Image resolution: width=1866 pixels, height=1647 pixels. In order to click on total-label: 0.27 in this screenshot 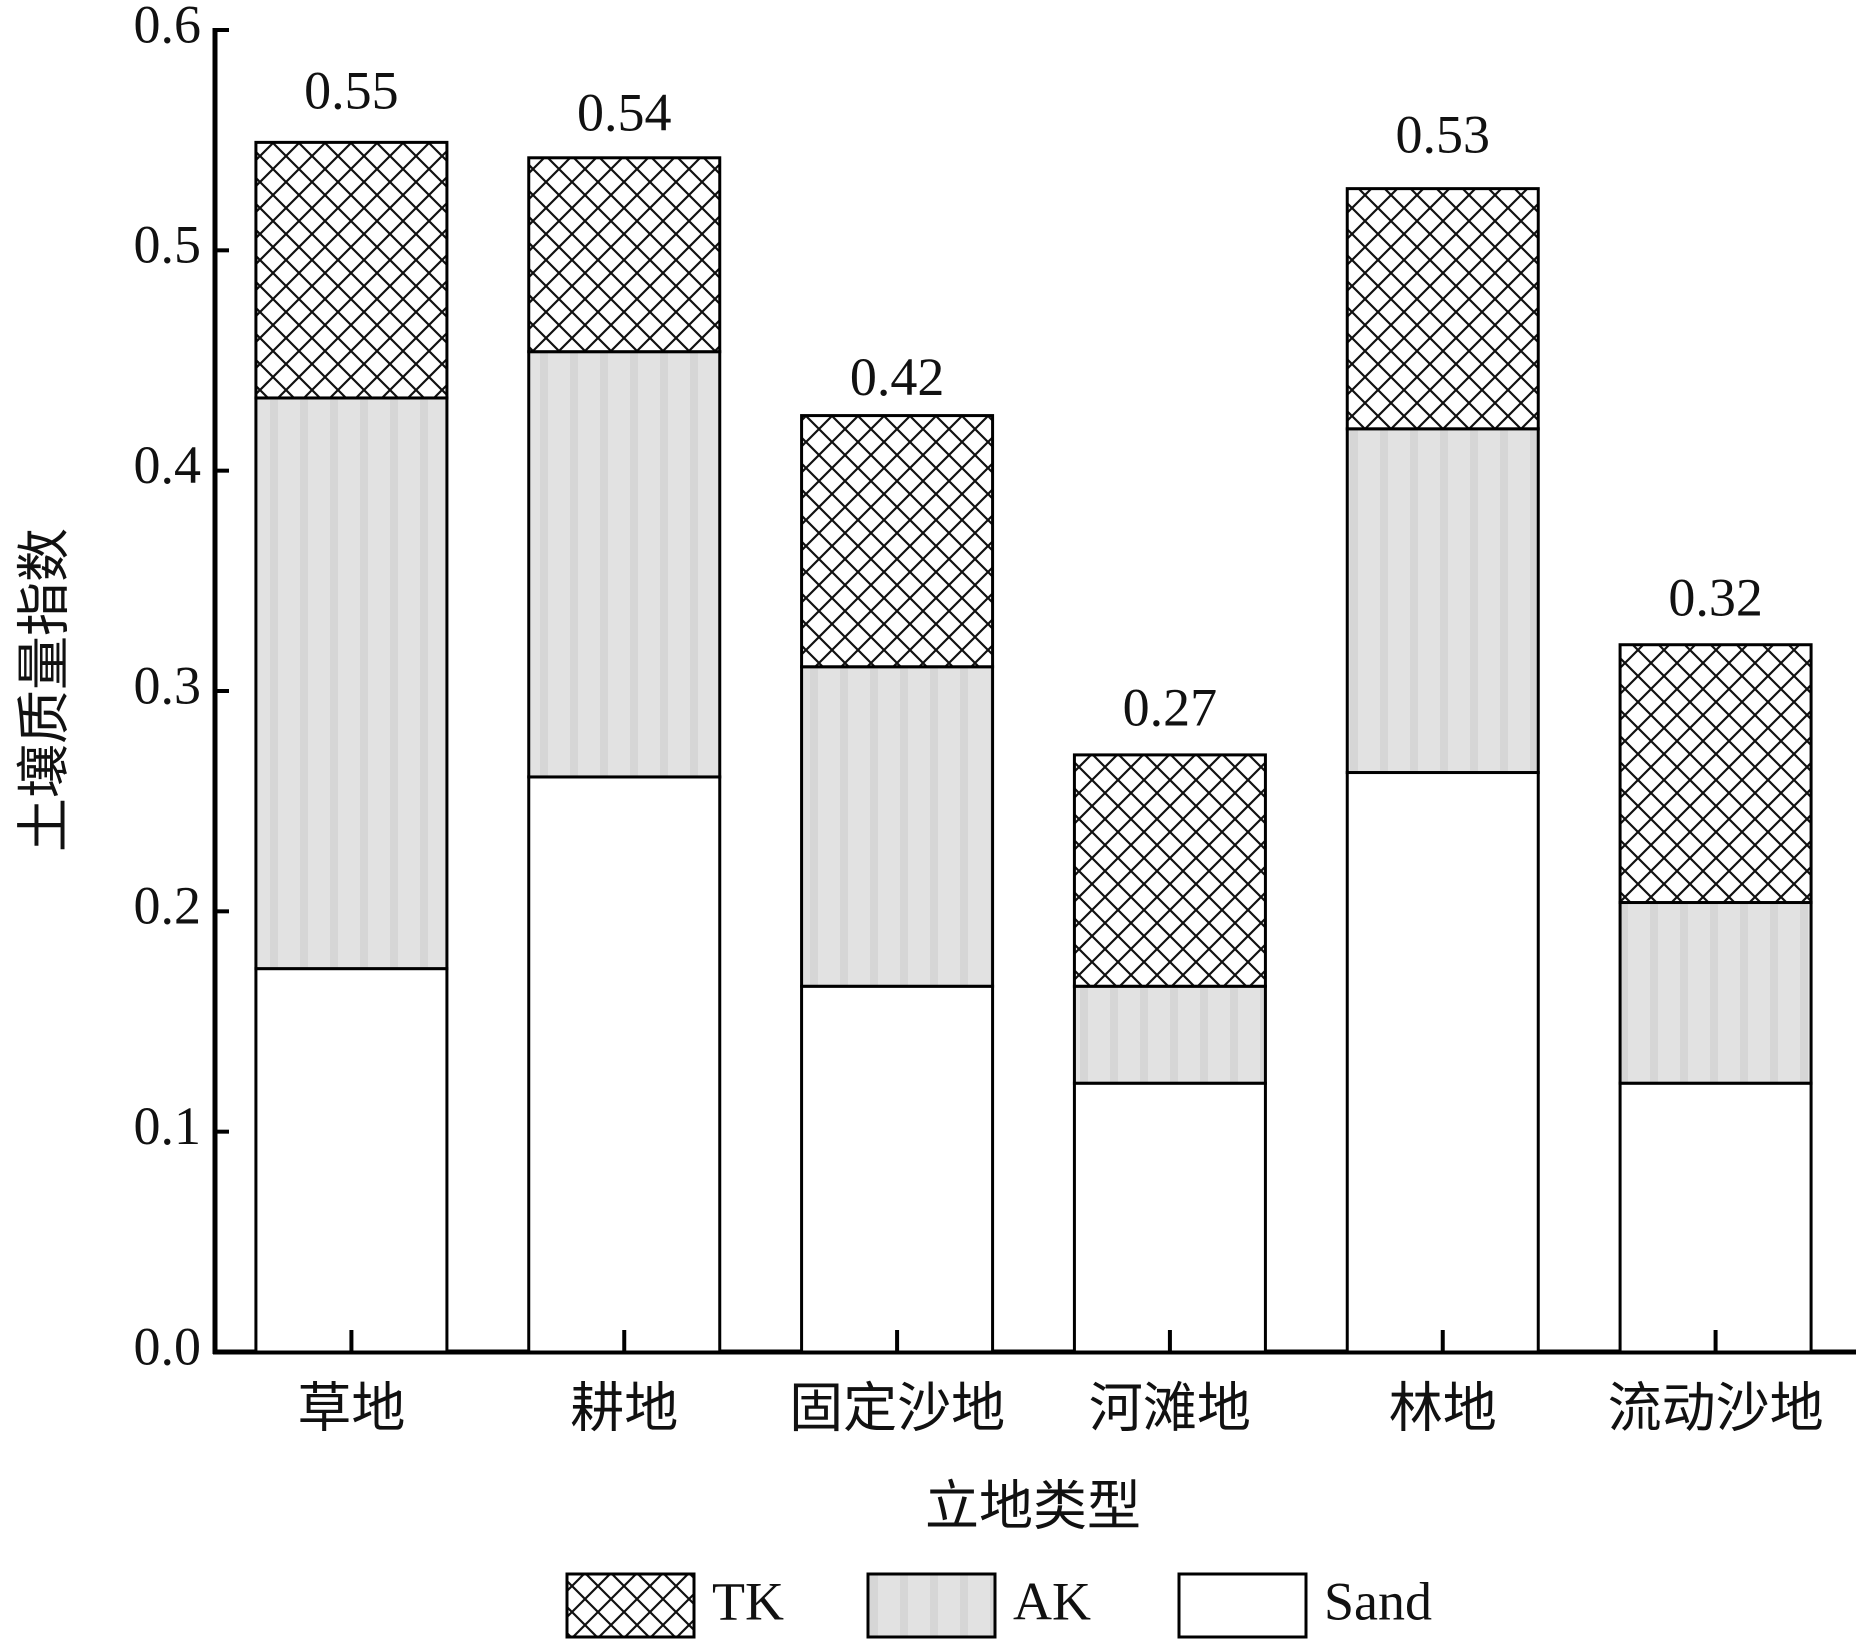, I will do `click(1170, 707)`.